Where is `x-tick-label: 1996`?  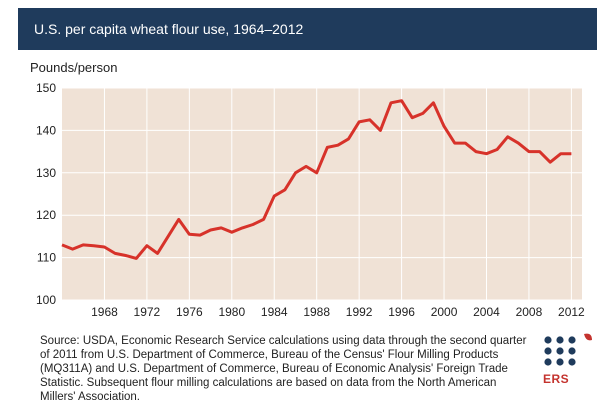
x-tick-label: 1996 is located at coordinates (401, 312).